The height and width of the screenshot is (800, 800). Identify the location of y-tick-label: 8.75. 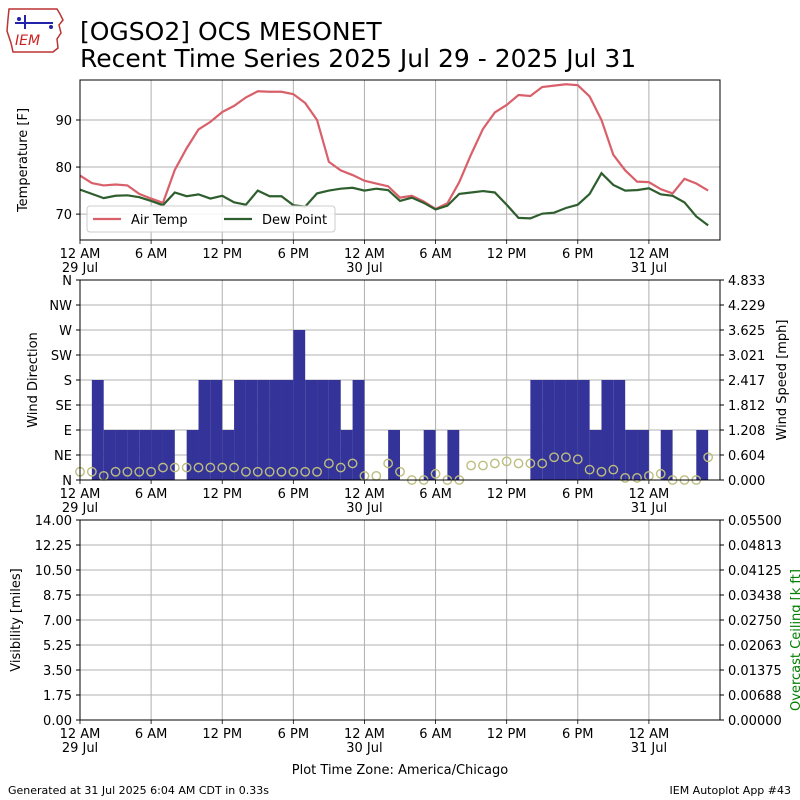
(57, 596).